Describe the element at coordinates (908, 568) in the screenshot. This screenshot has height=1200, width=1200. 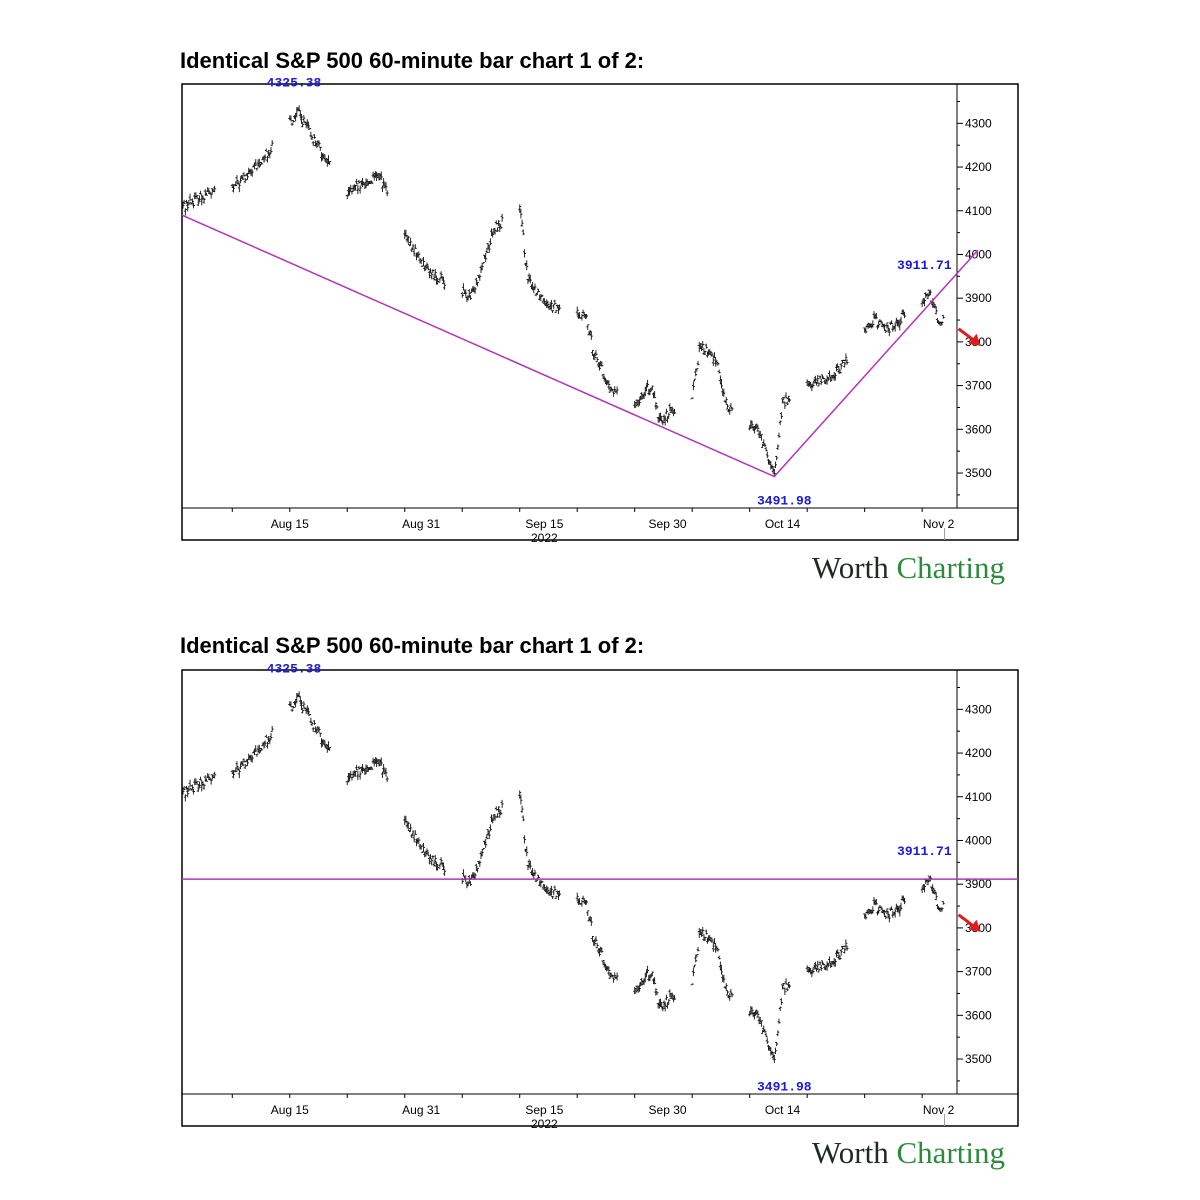
I see `worth-charting-logo: Worth Charting` at that location.